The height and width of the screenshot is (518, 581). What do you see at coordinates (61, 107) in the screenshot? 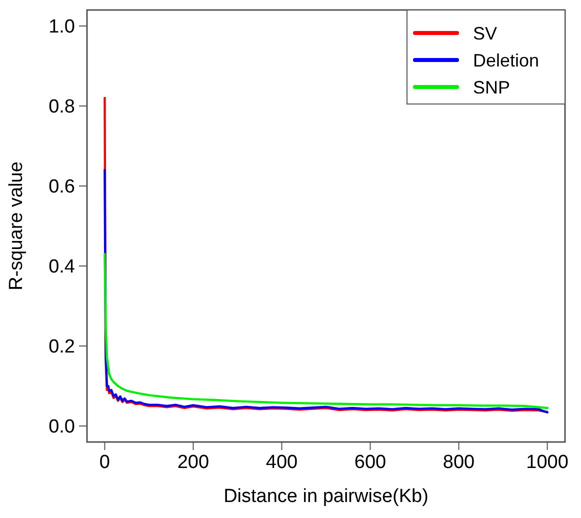
I see `y-tick-label: 0.8` at bounding box center [61, 107].